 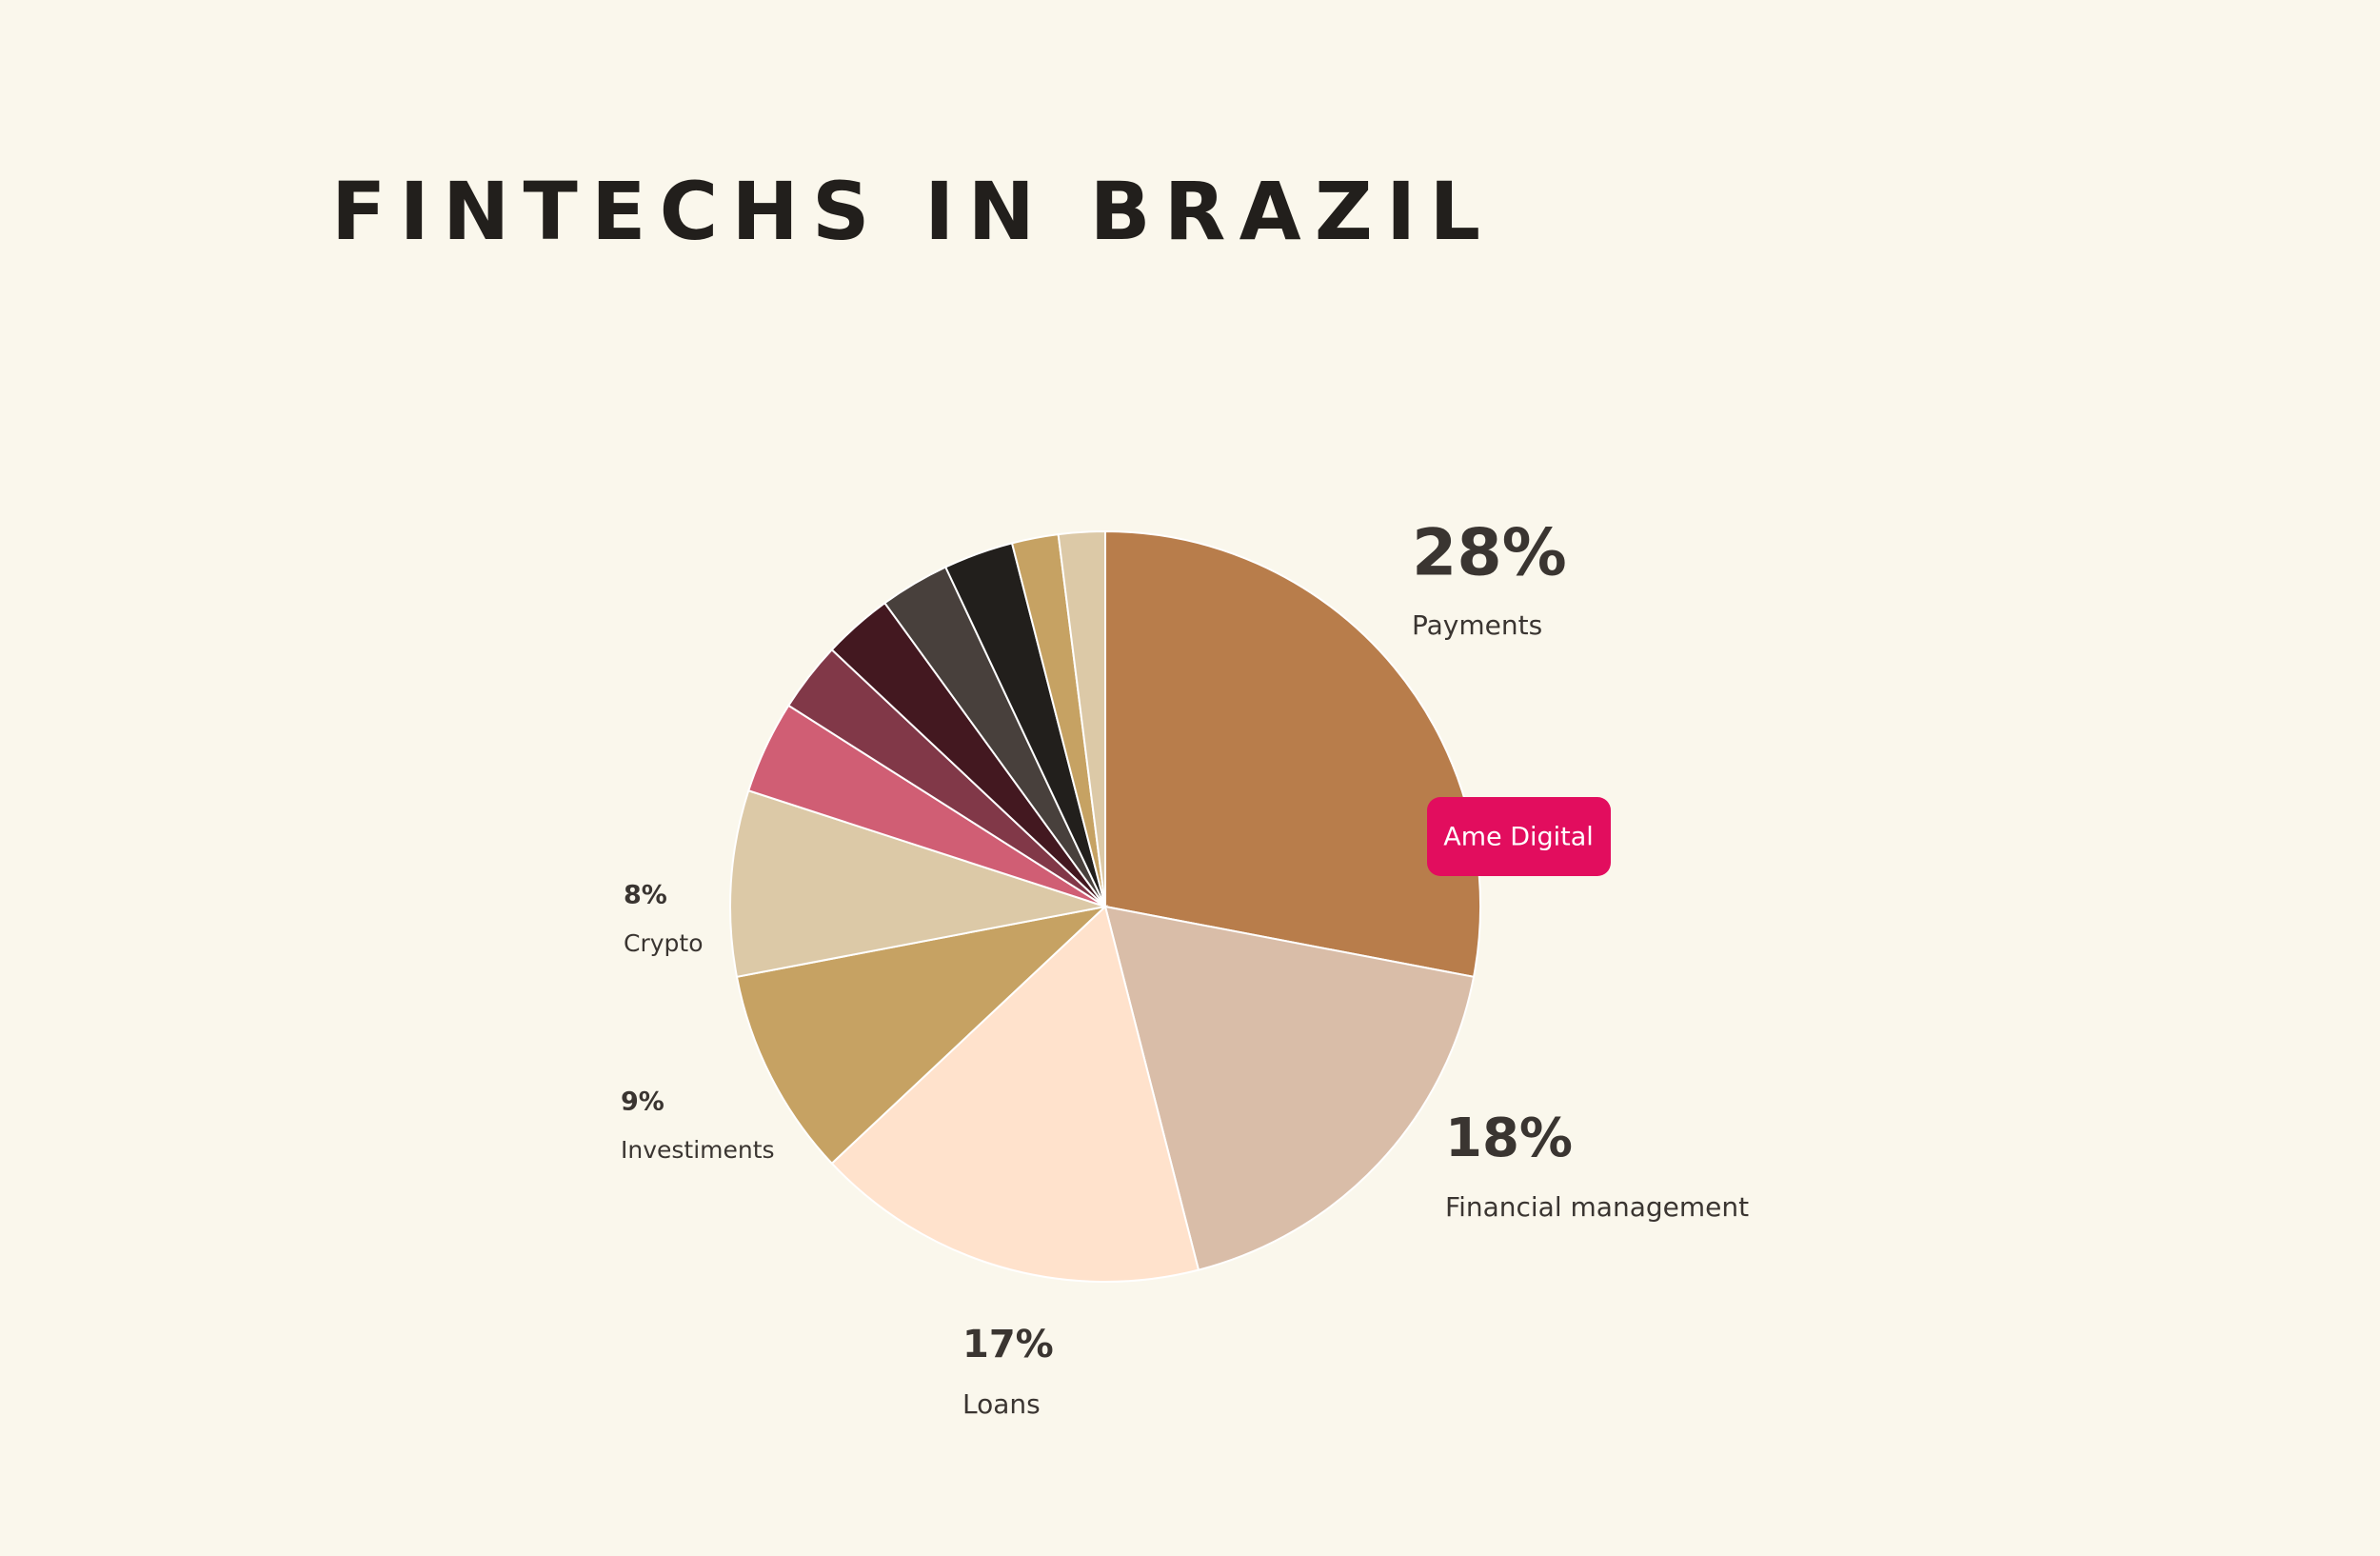 I want to click on category-label: Financial management, so click(x=1597, y=1207).